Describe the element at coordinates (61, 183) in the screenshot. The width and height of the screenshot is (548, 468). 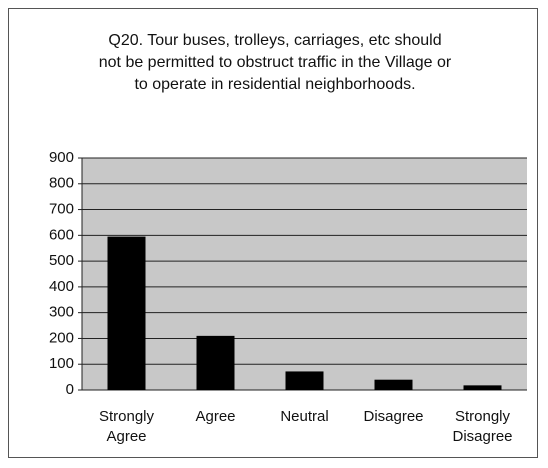
I see `y-tick-label: 800` at that location.